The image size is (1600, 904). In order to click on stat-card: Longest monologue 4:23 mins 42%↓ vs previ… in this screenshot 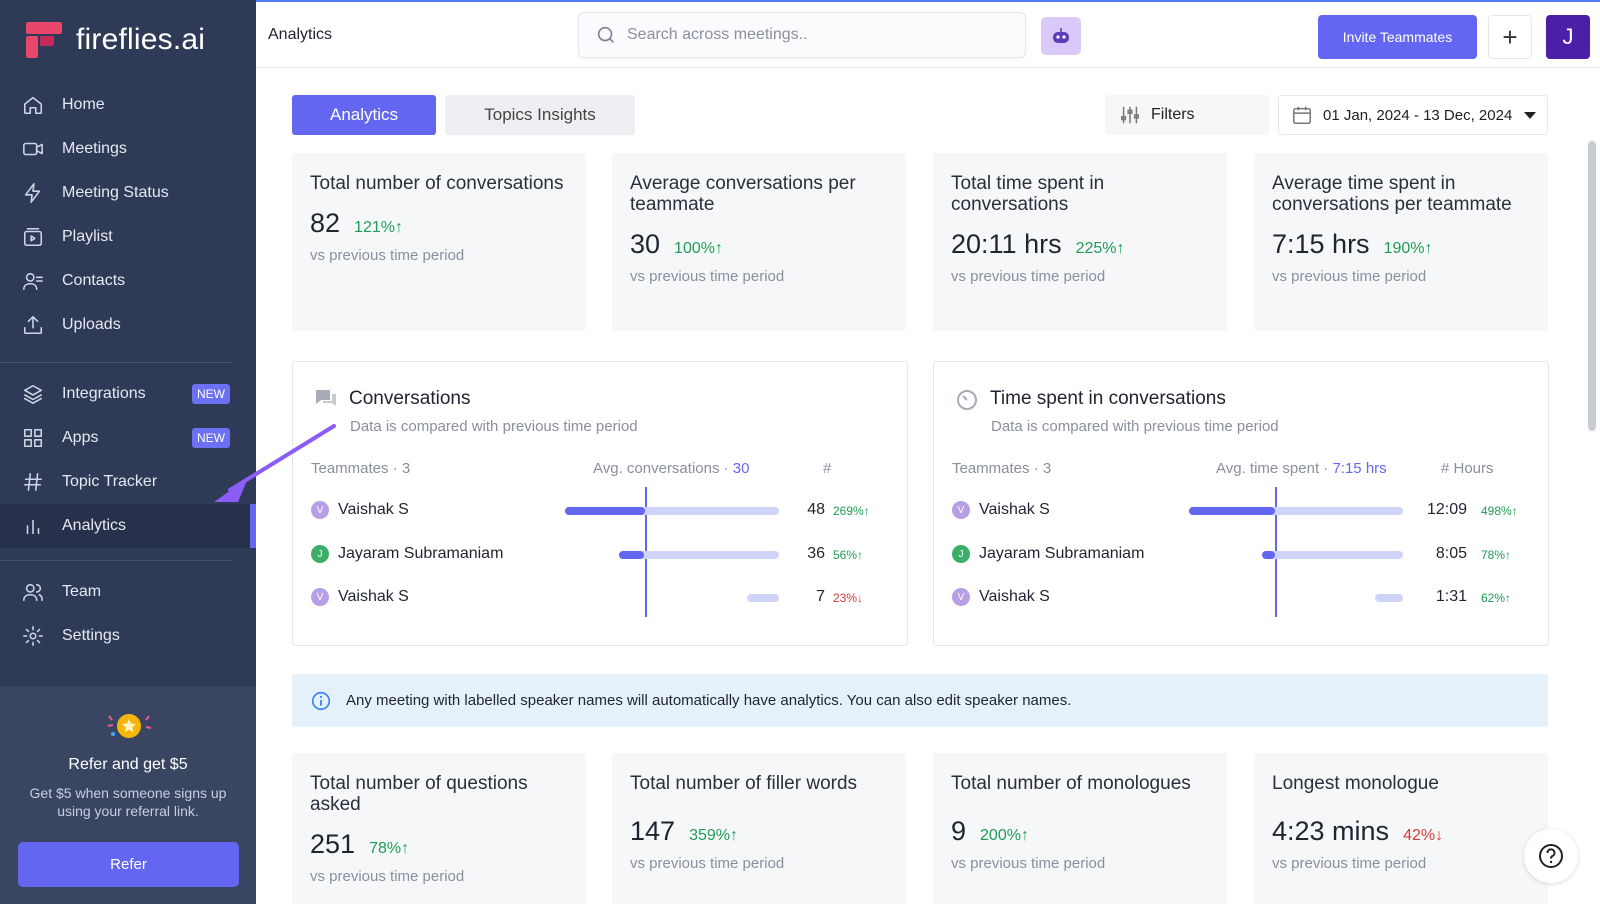, I will do `click(1401, 828)`.